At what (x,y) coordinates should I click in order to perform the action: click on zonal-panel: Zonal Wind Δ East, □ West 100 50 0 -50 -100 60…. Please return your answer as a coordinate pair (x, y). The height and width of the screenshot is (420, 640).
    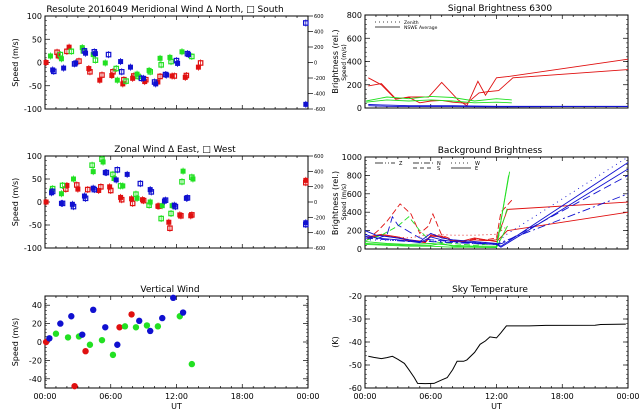
    Looking at the image, I should click on (179, 199).